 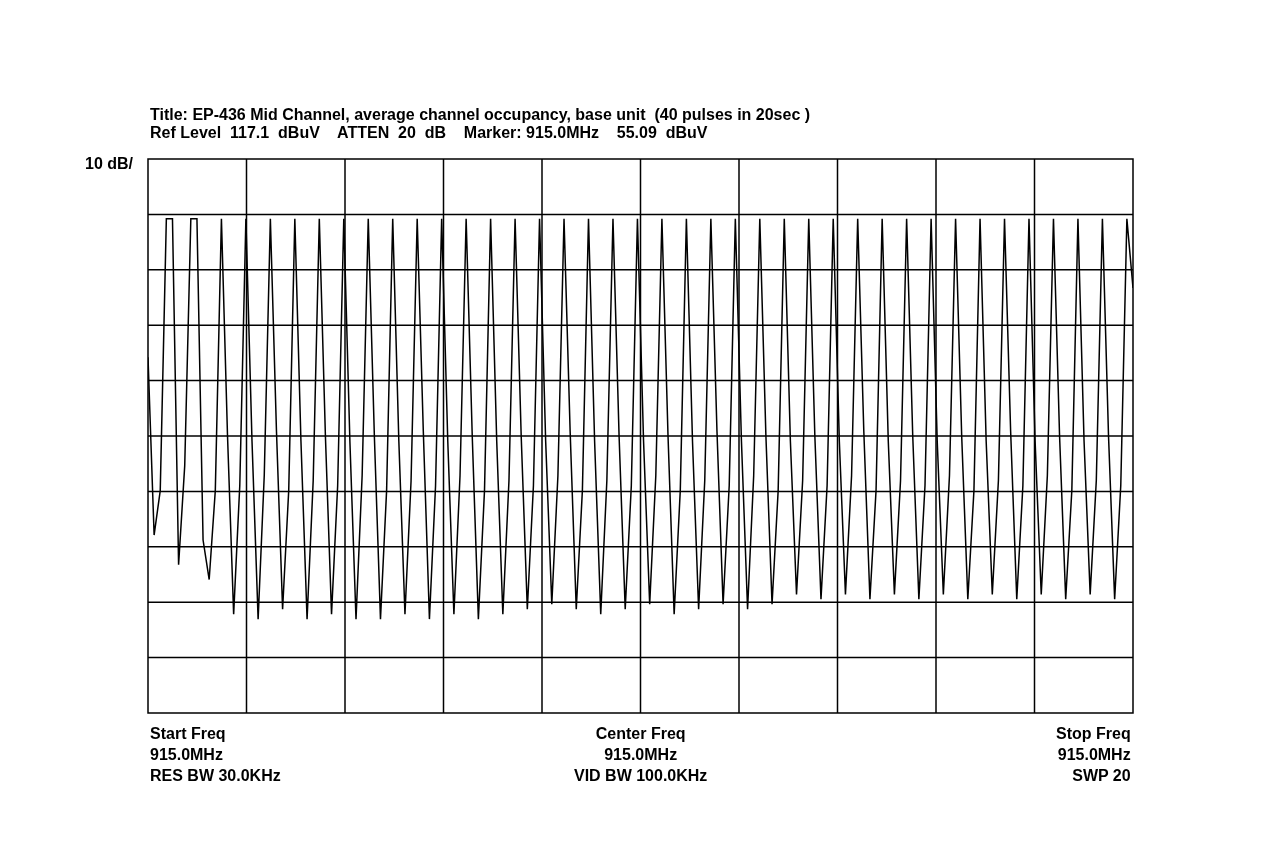 I want to click on chart-title: Title: EP-436 Mid Channel, average channel occupancy, base unit (40 pulses in 20sec ), so click(x=480, y=114).